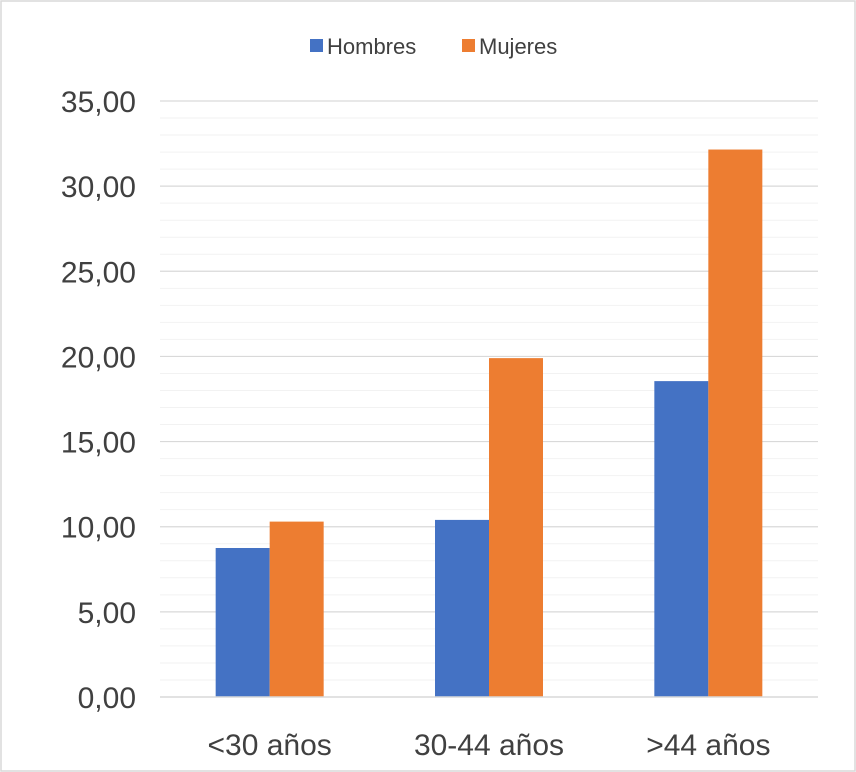  What do you see at coordinates (98, 528) in the screenshot?
I see `y-tick-label: 10,00` at bounding box center [98, 528].